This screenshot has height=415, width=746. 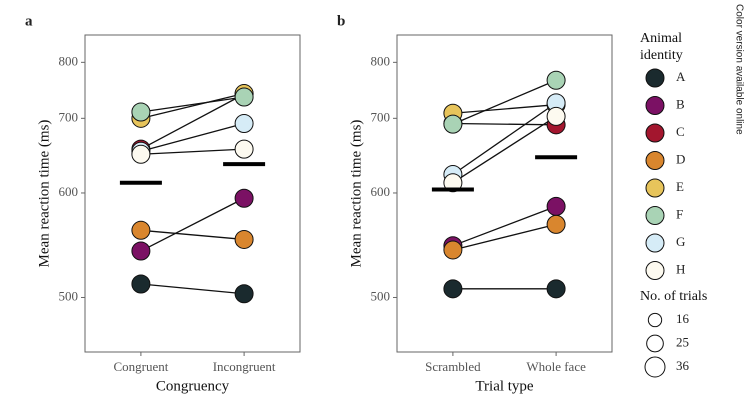 I want to click on legend-label: B, so click(x=680, y=103).